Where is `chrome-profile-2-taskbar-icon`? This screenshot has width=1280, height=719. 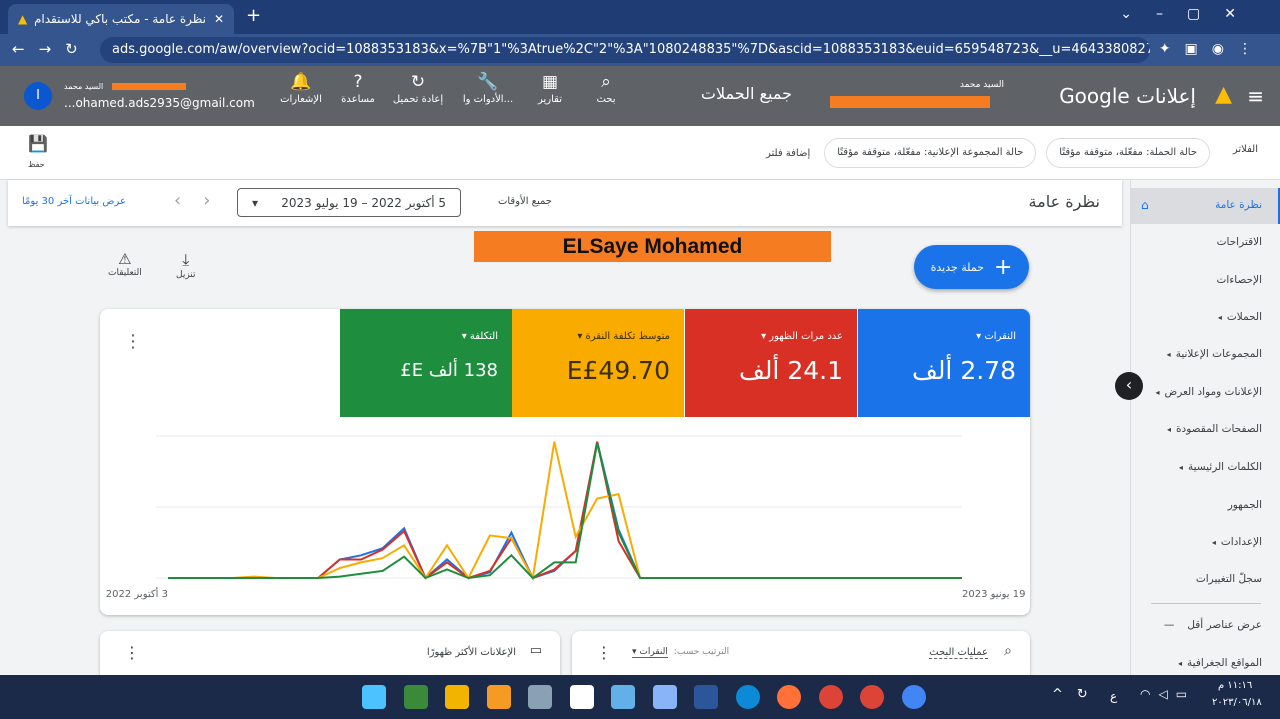
chrome-profile-2-taskbar-icon is located at coordinates (913, 697).